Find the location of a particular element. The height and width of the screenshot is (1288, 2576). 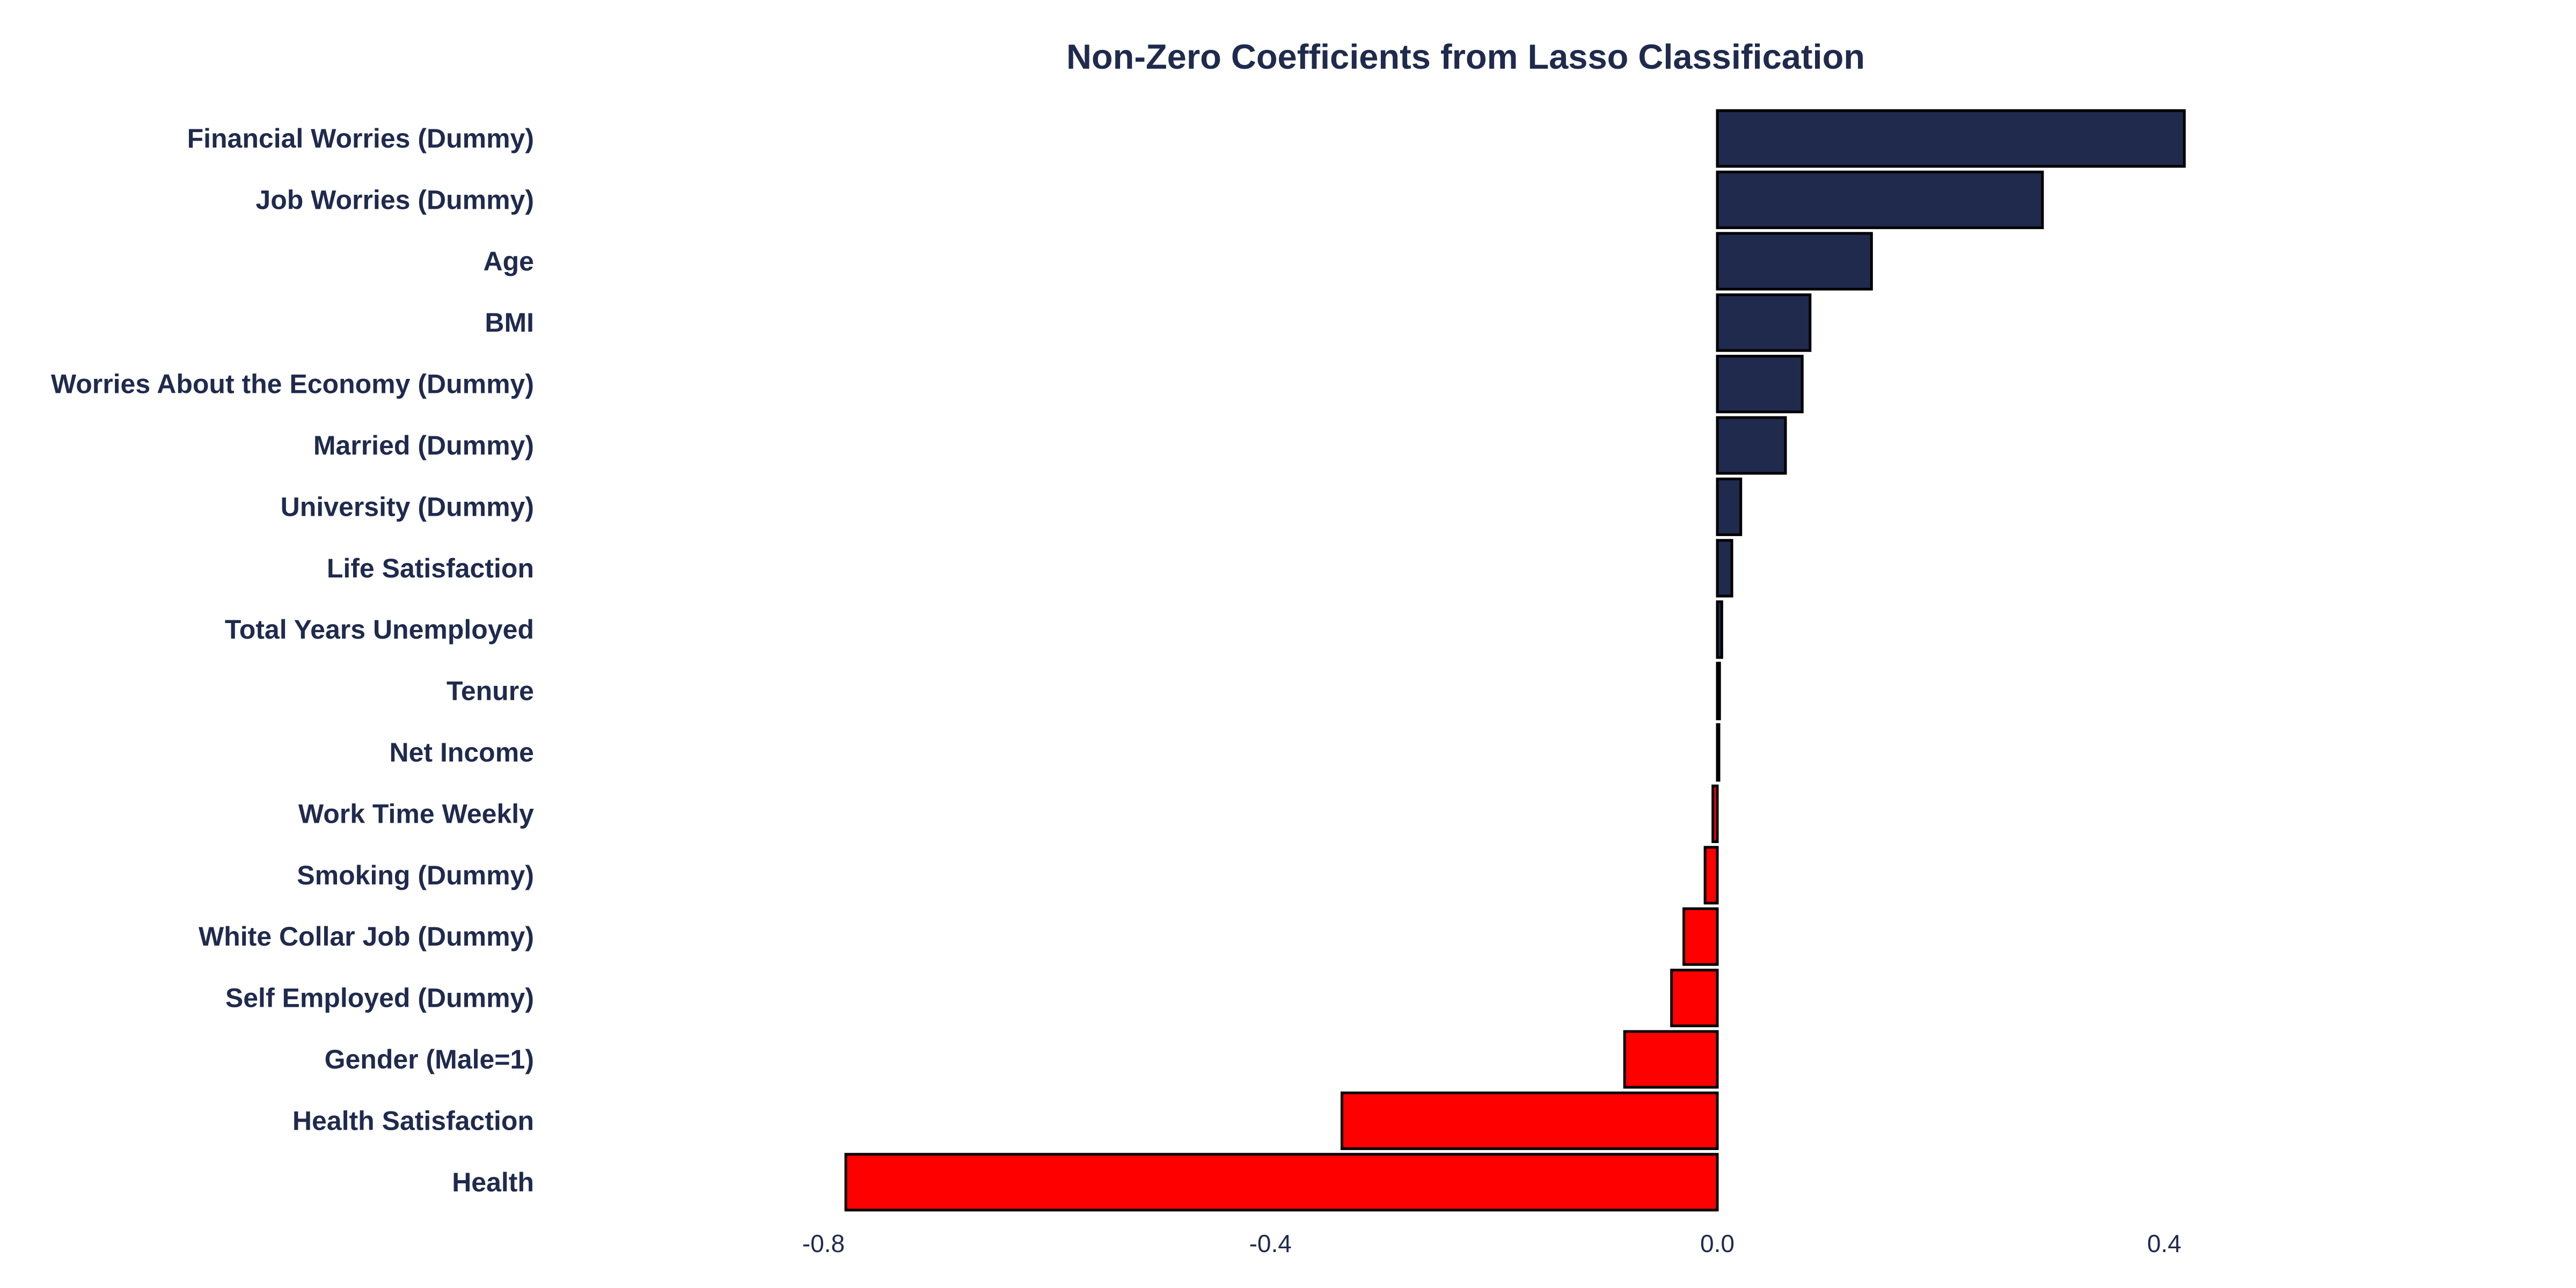

x-tick-label: -0.4 is located at coordinates (1270, 1243).